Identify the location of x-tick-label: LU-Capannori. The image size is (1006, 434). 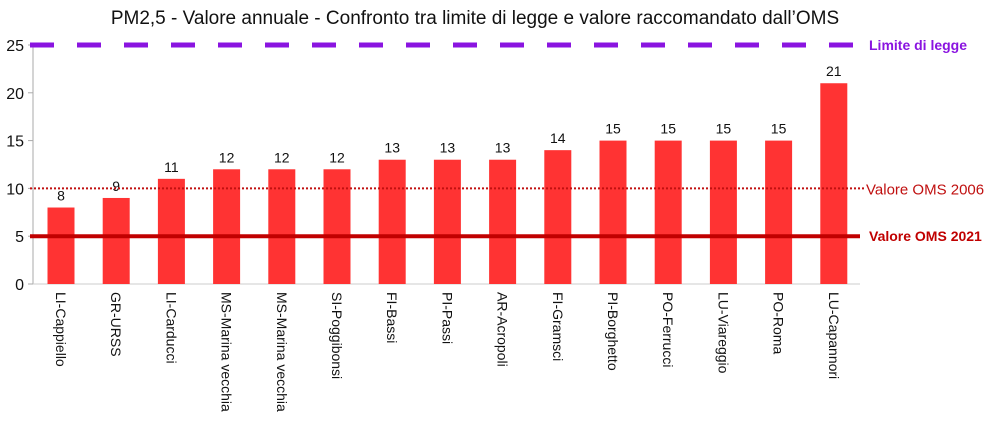
(834, 335).